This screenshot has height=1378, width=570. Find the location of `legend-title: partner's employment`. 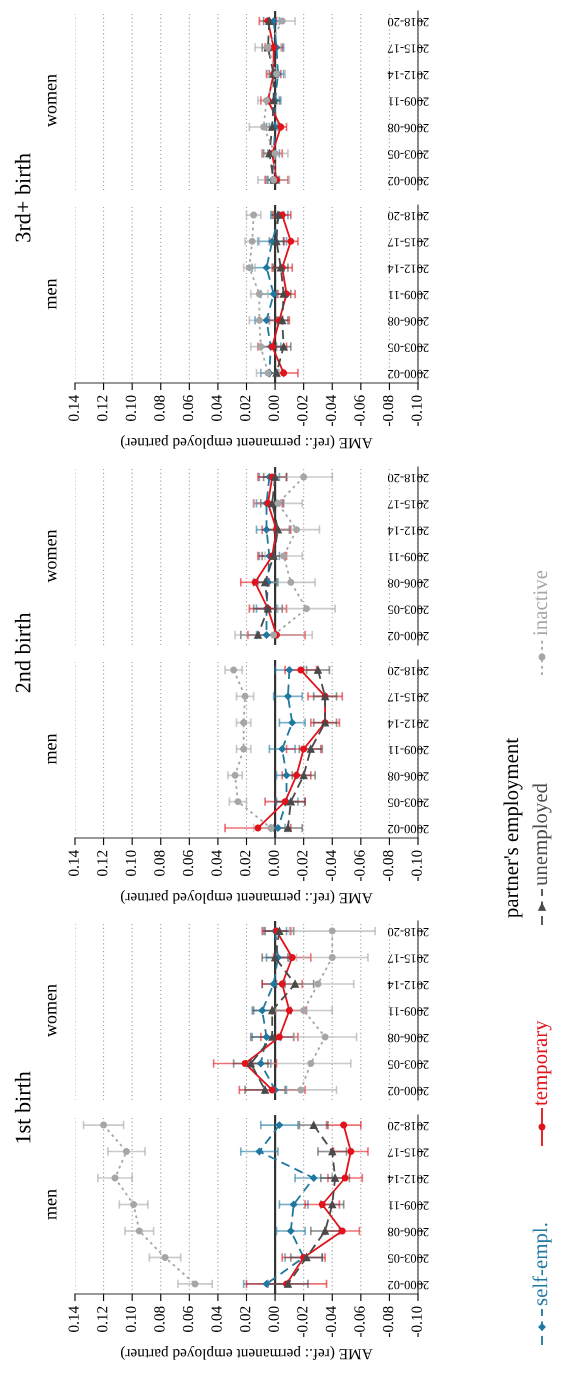

legend-title: partner's employment is located at coordinates (513, 828).